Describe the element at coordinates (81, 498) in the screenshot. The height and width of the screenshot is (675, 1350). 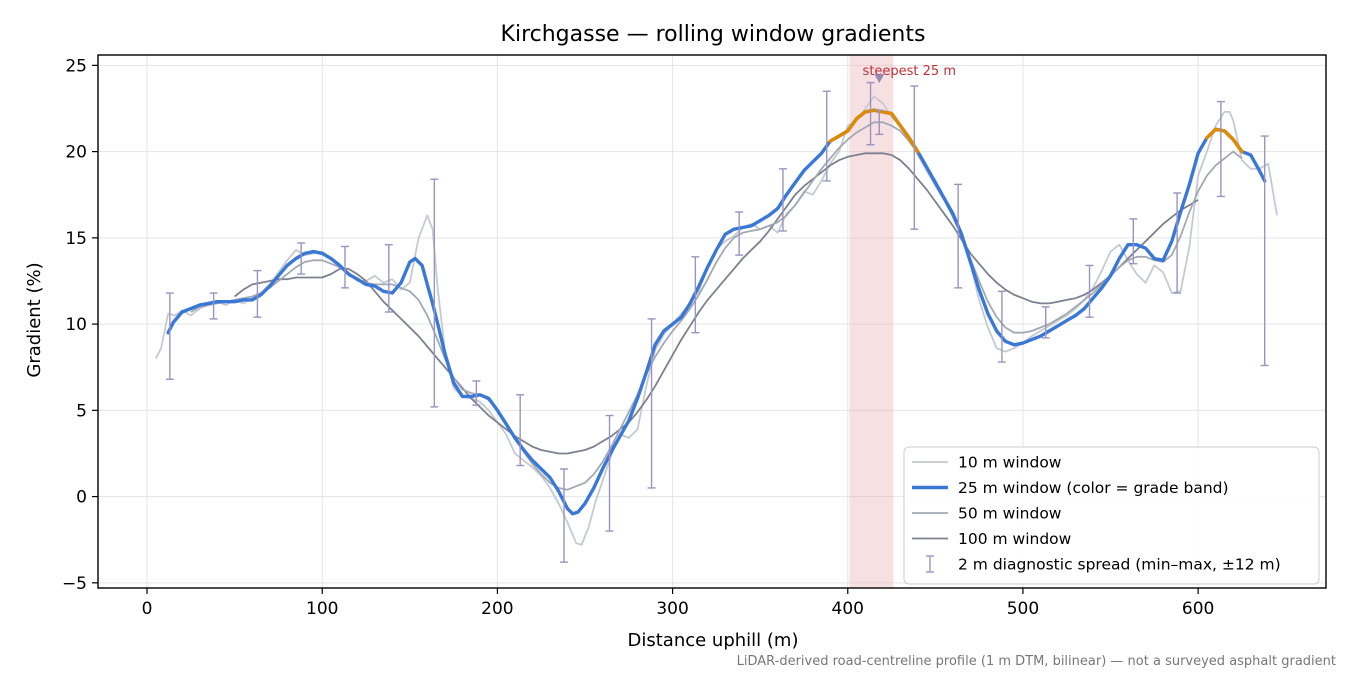
I see `y-tick-label: 0` at that location.